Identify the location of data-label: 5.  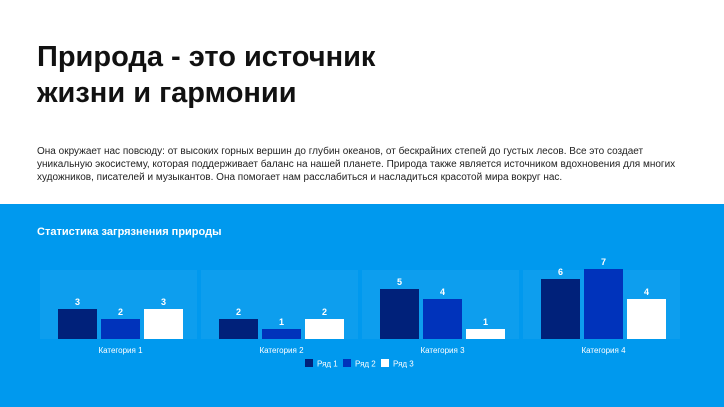
(399, 282).